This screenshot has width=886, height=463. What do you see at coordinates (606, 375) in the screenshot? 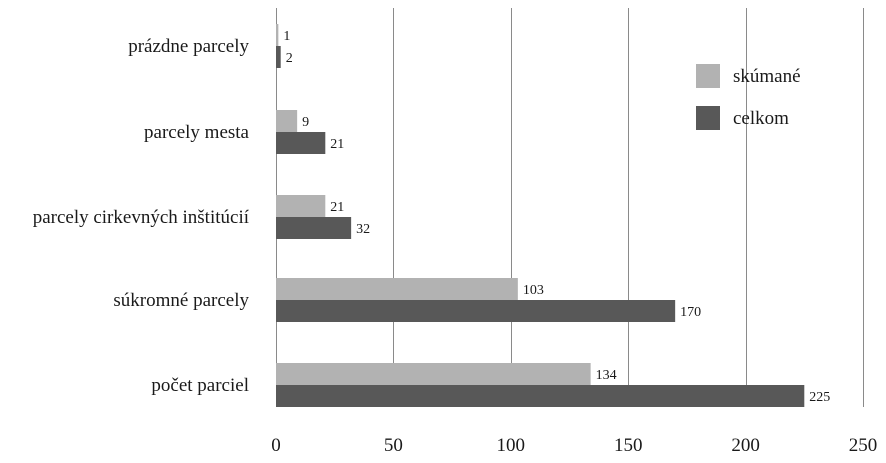
I see `data-label-skumane: 134` at bounding box center [606, 375].